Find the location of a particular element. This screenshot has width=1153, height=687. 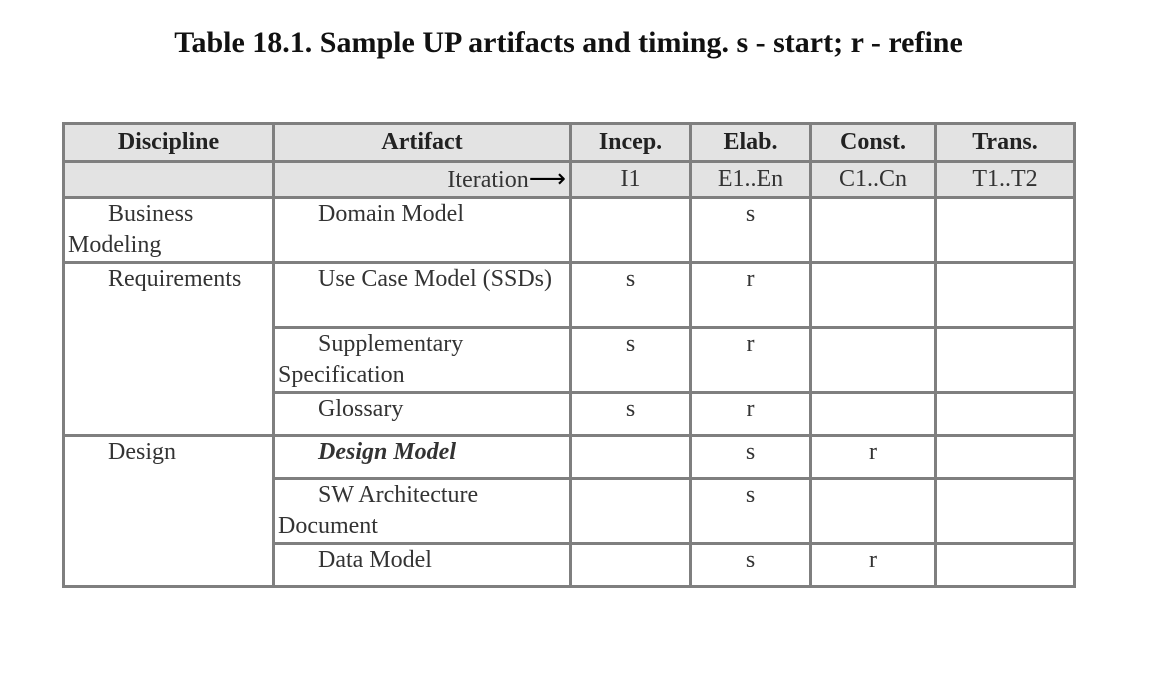

header-const: Const. is located at coordinates (873, 142).